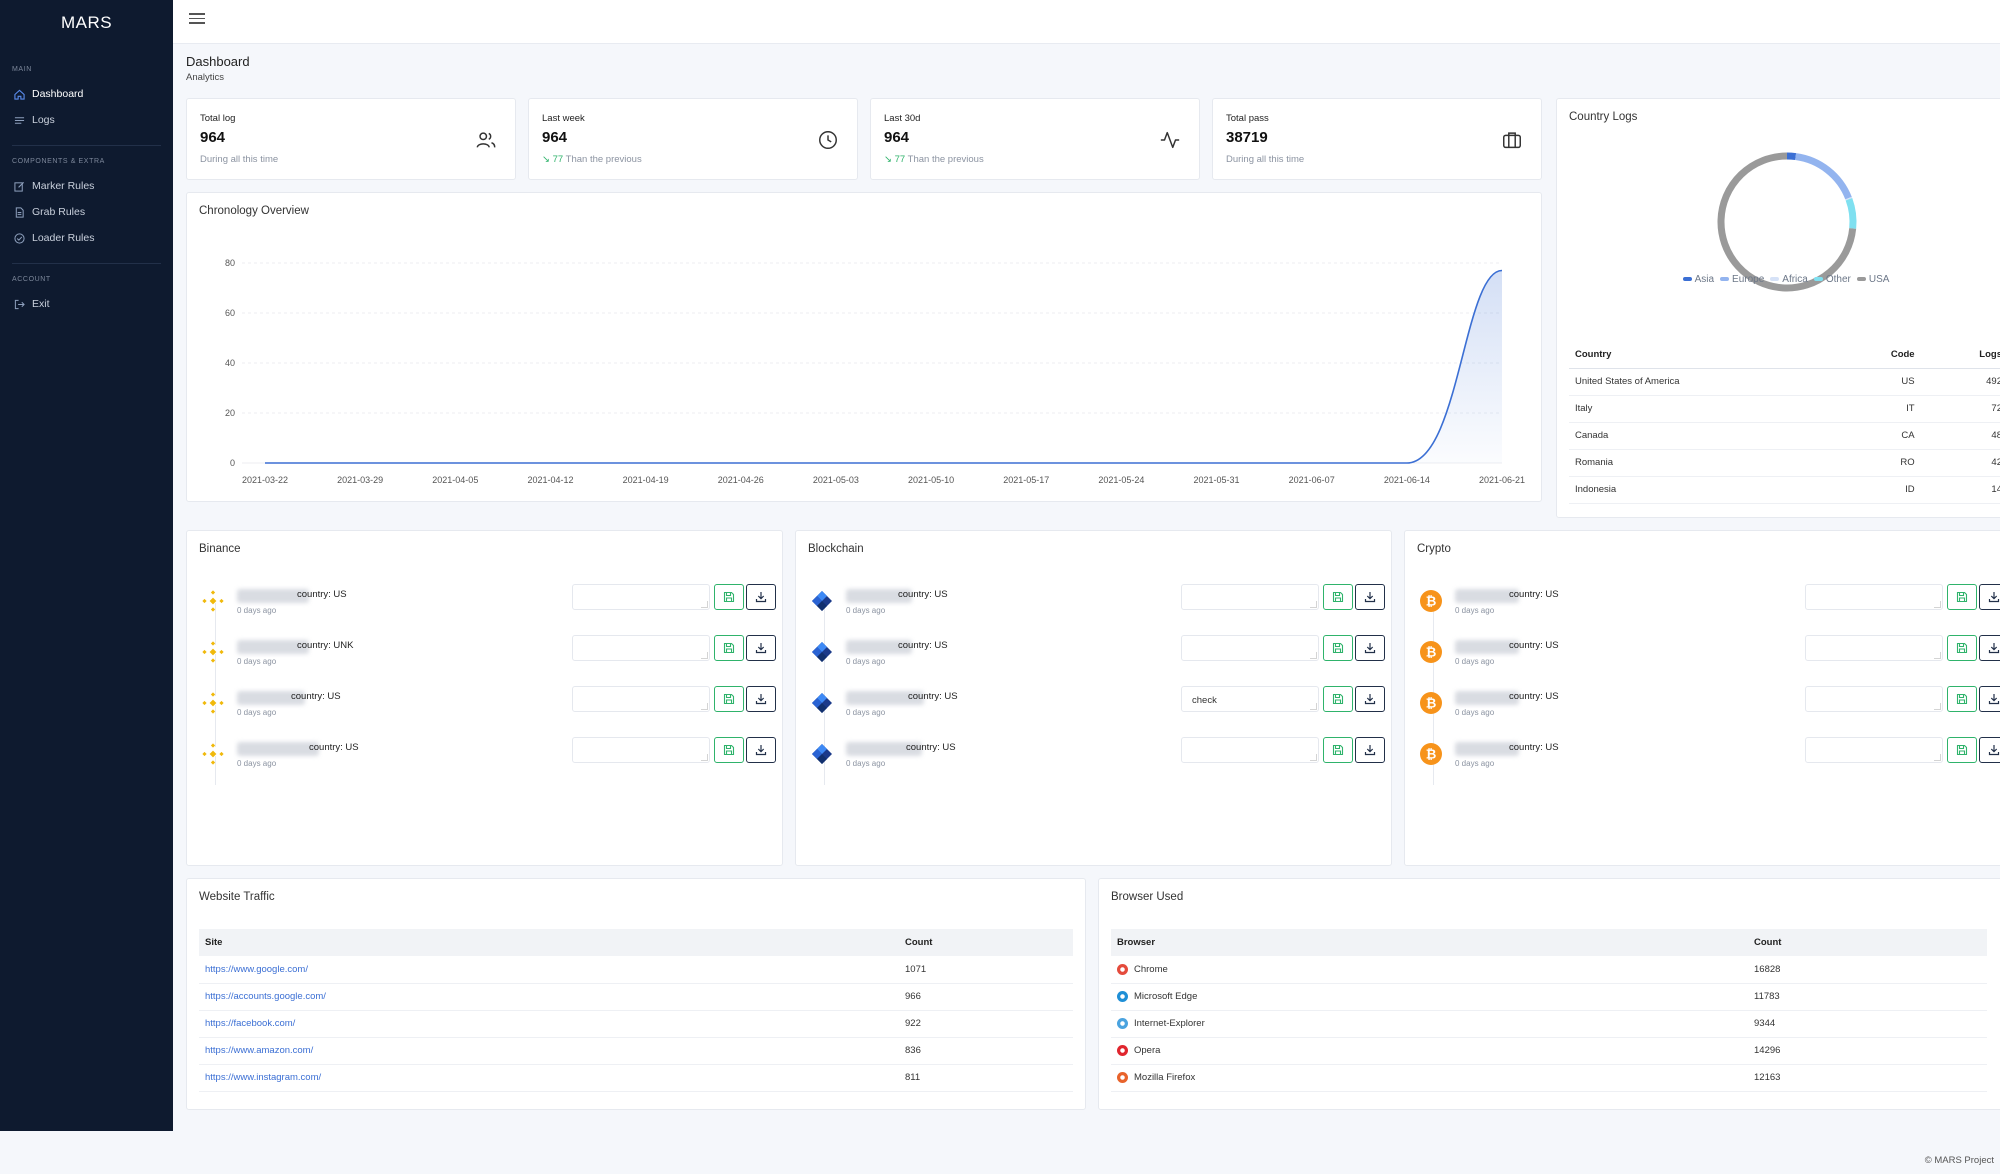  What do you see at coordinates (1959, 382) in the screenshot?
I see `table-cell: 492` at bounding box center [1959, 382].